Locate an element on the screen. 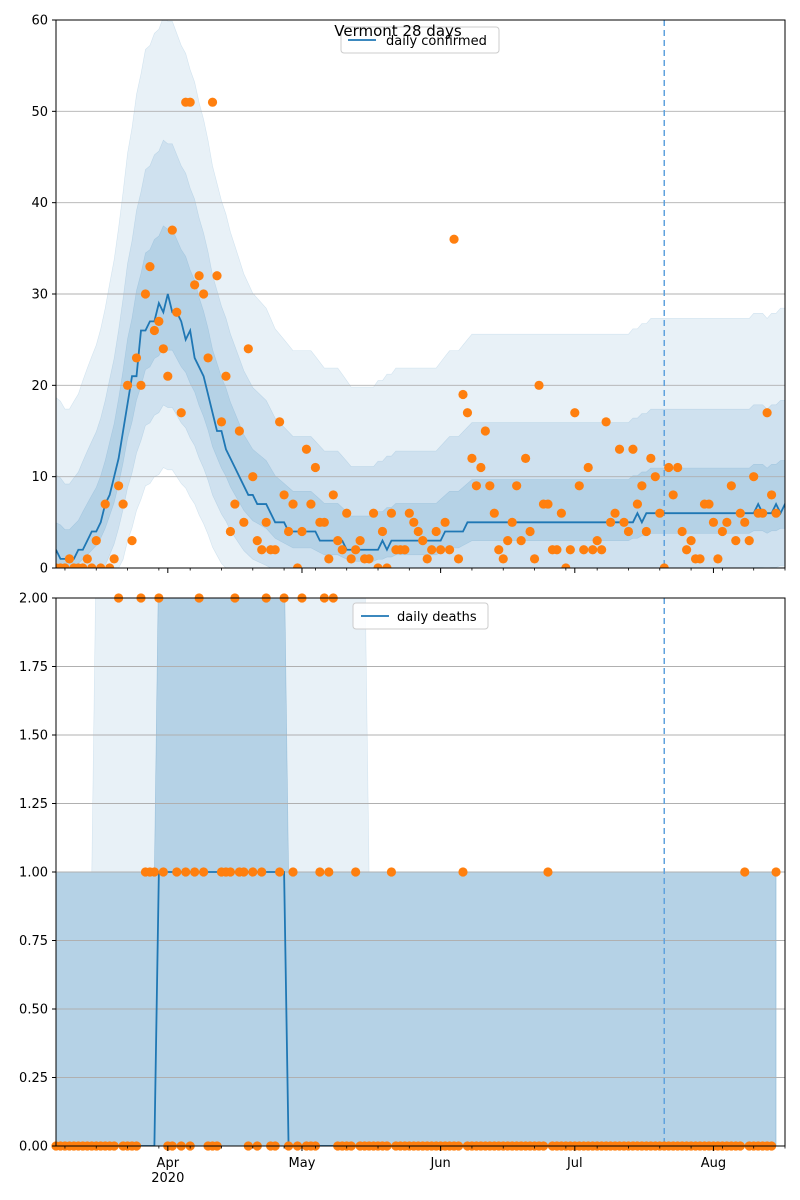 This screenshot has height=1200, width=800. y-tick-label: 1.00 is located at coordinates (33, 873).